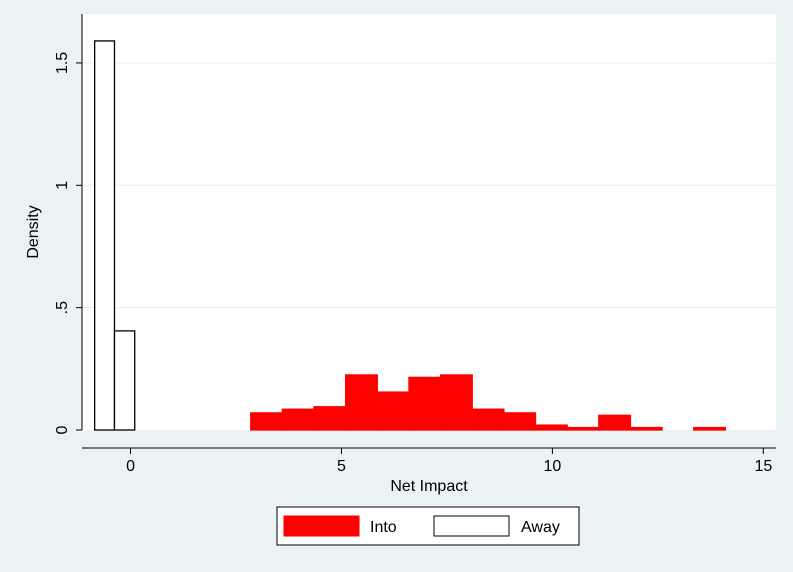 This screenshot has height=572, width=793. What do you see at coordinates (62, 63) in the screenshot?
I see `y-tick-label: 1.5` at bounding box center [62, 63].